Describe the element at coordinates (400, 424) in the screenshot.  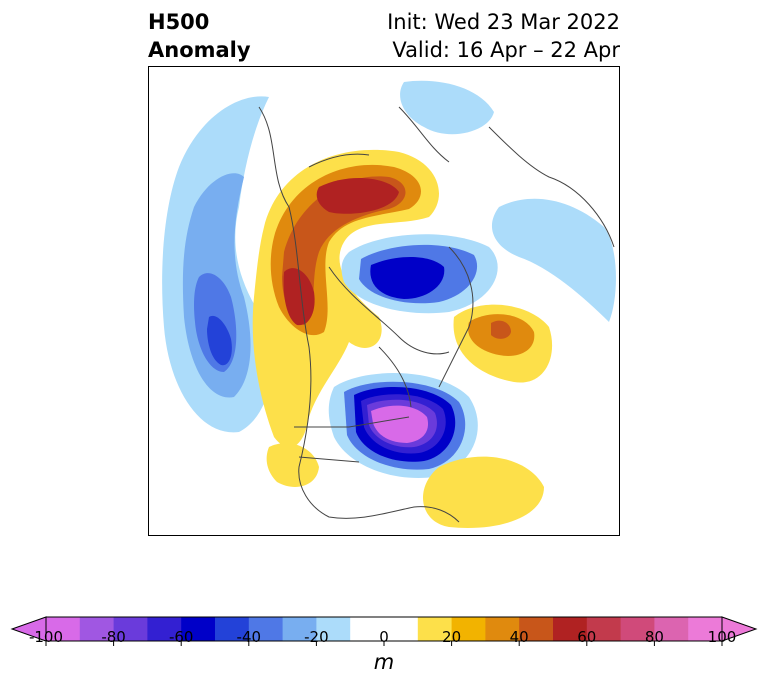
I see `negative-anomaly-hudson-core` at that location.